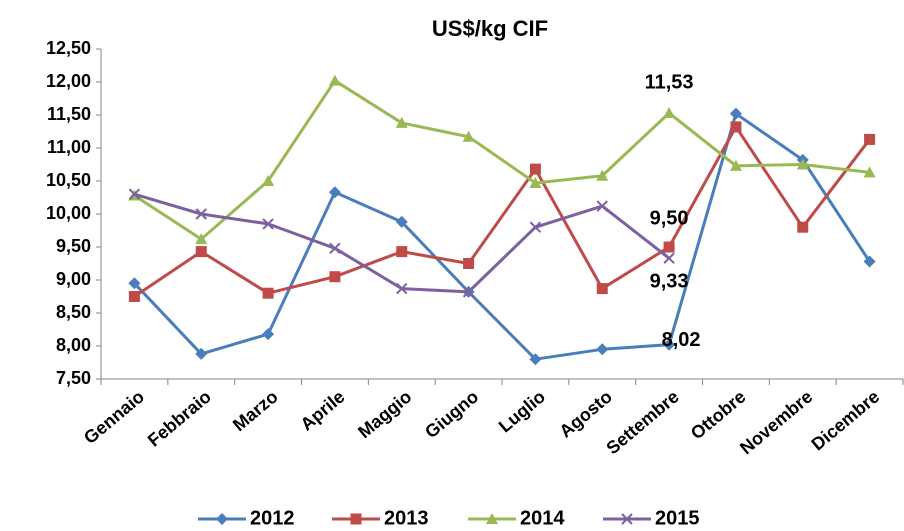 Image resolution: width=904 pixels, height=531 pixels. What do you see at coordinates (68, 48) in the screenshot?
I see `y-tick-label: 12,50` at bounding box center [68, 48].